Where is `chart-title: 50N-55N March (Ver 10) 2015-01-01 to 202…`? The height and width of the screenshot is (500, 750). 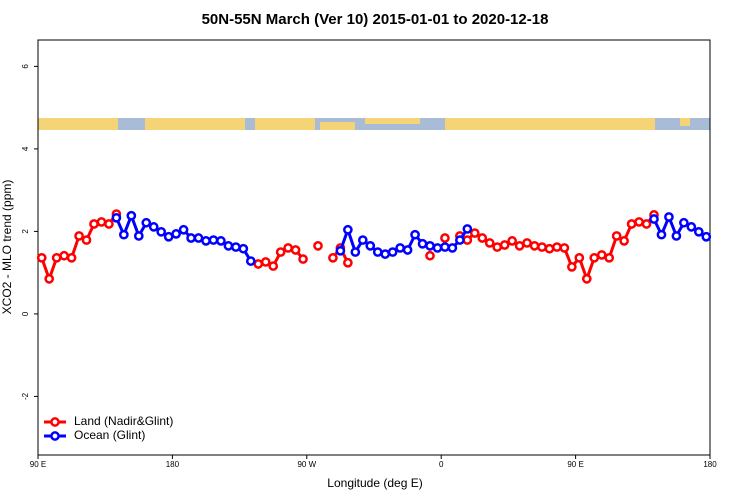 chart-title: 50N-55N March (Ver 10) 2015-01-01 to 202… is located at coordinates (375, 19).